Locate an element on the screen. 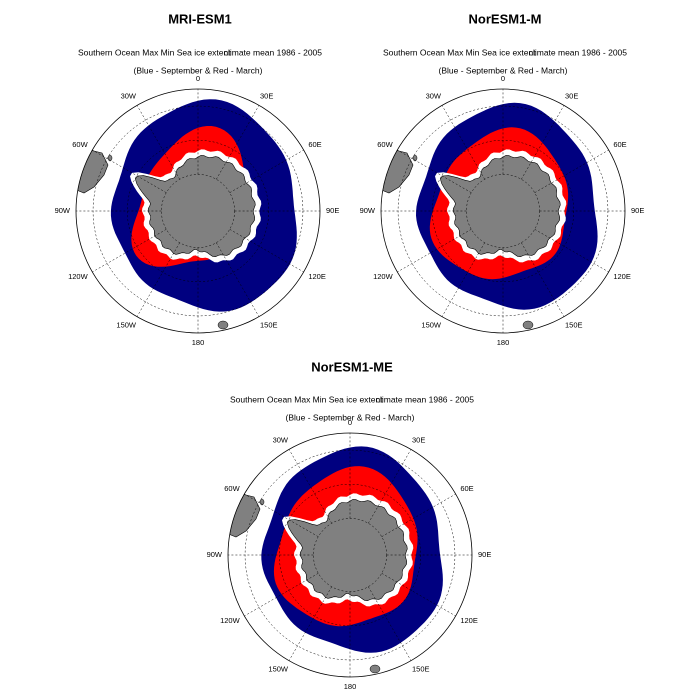 Image resolution: width=700 pixels, height=700 pixels. panel-title: MRI-ESM1 is located at coordinates (200, 18).